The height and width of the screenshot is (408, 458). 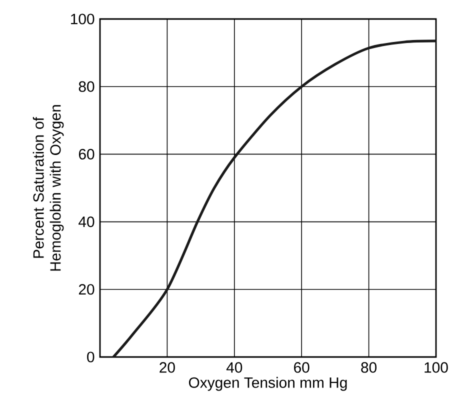 I want to click on y-tick-label: 60, so click(x=86, y=154).